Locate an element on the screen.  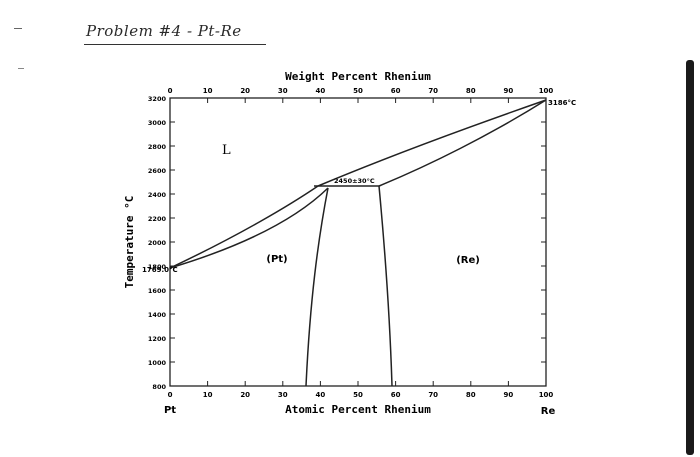
re-solvus-curve is located at coordinates (385, 286).